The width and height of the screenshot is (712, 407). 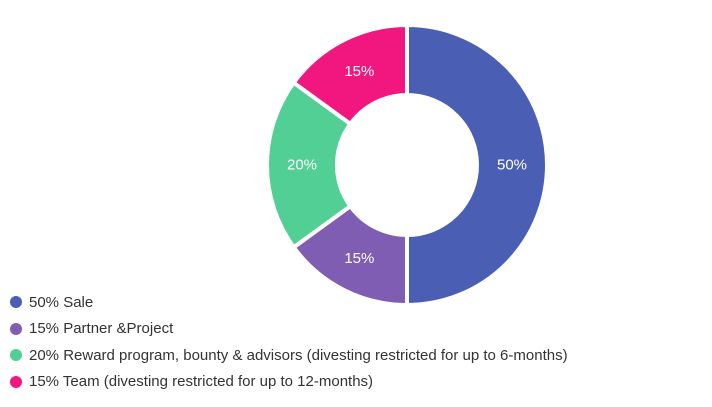 I want to click on pie-slice-team, so click(x=349, y=74).